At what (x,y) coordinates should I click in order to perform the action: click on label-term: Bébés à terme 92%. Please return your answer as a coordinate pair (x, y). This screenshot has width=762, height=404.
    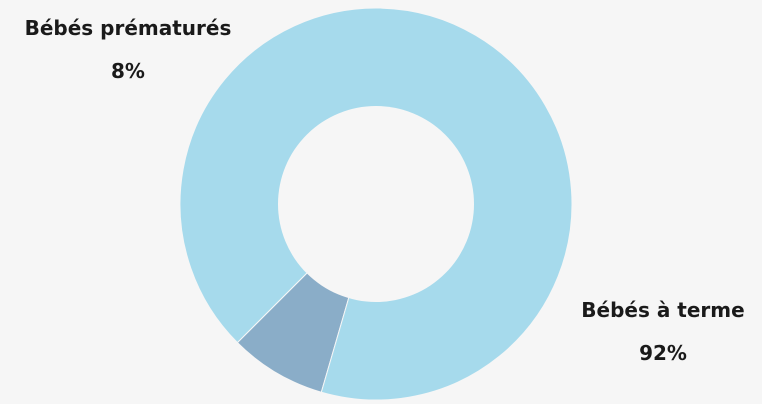
    Looking at the image, I should click on (662, 331).